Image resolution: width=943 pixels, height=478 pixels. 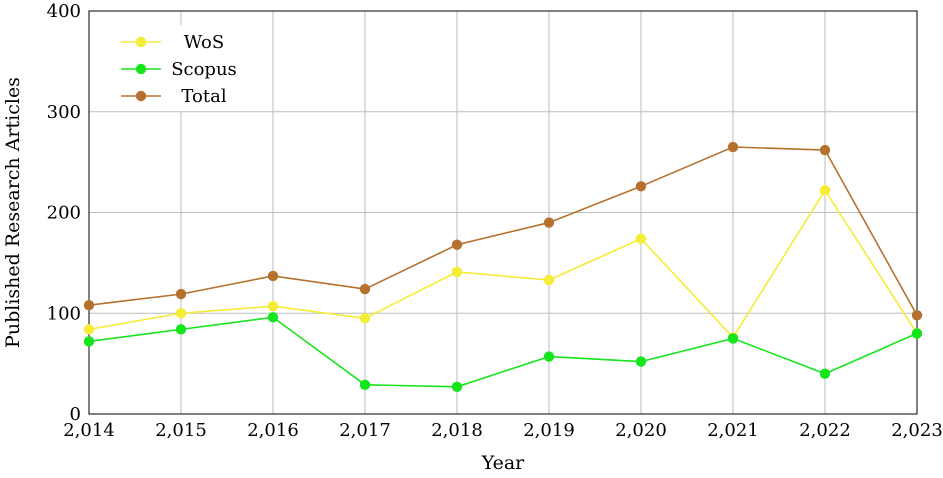 I want to click on x-tick-label: 2,015, so click(x=181, y=430).